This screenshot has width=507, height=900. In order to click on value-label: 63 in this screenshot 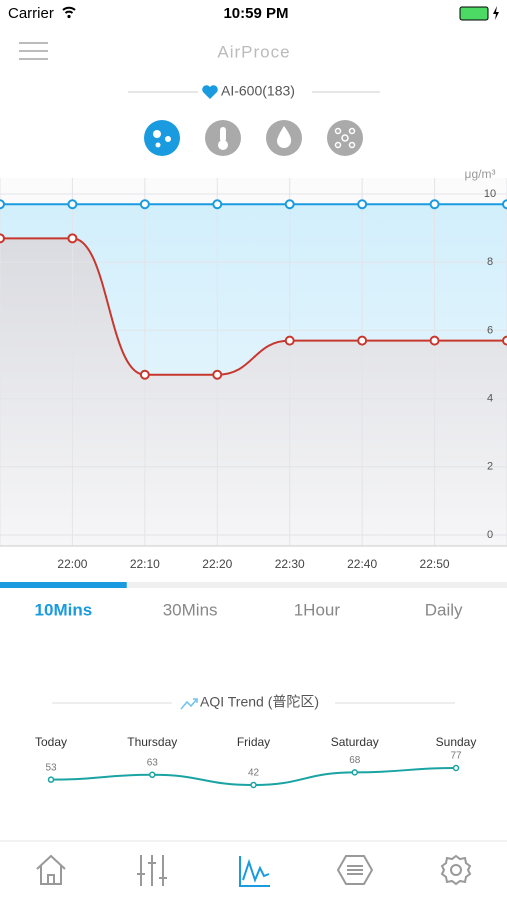, I will do `click(153, 762)`.